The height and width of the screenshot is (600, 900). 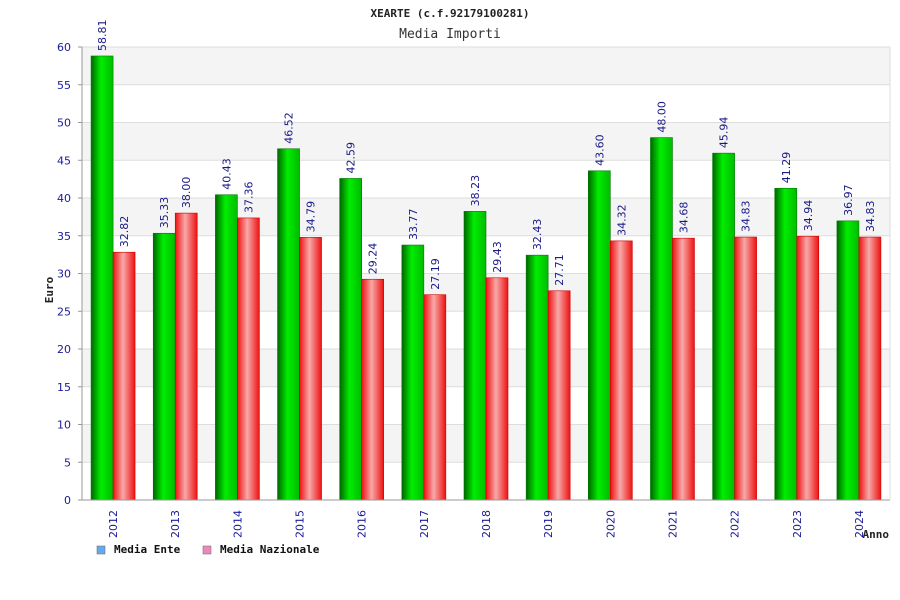 What do you see at coordinates (435, 274) in the screenshot?
I see `bar-value-label: 27.19` at bounding box center [435, 274].